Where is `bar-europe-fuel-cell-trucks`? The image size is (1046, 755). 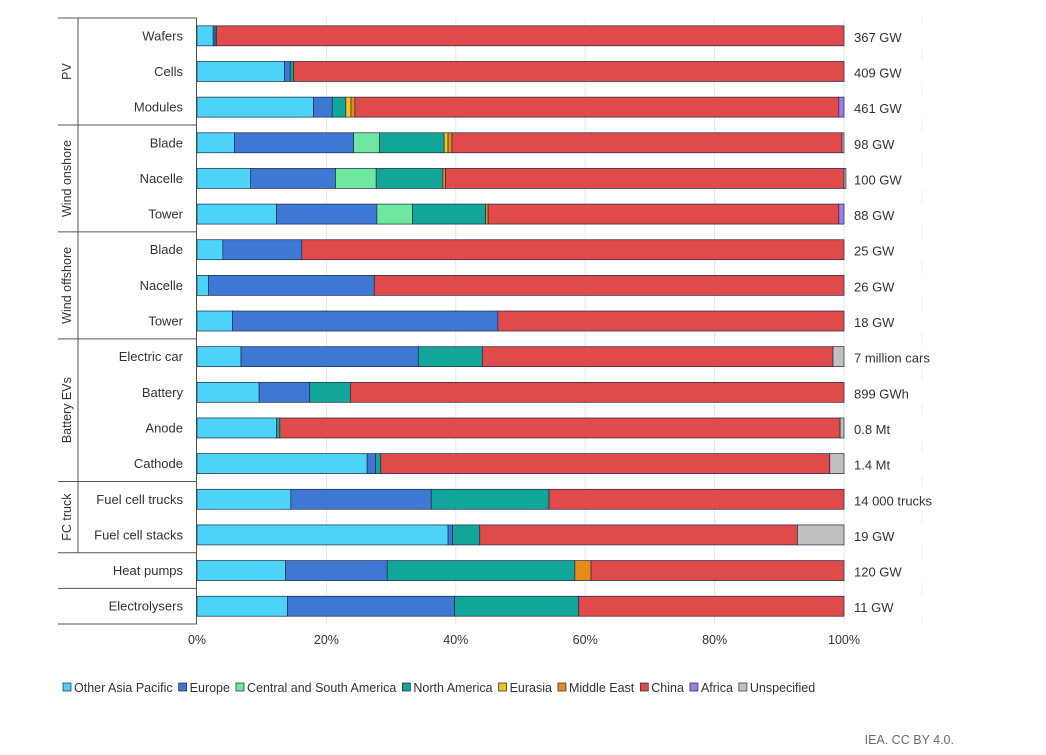
bar-europe-fuel-cell-trucks is located at coordinates (361, 499).